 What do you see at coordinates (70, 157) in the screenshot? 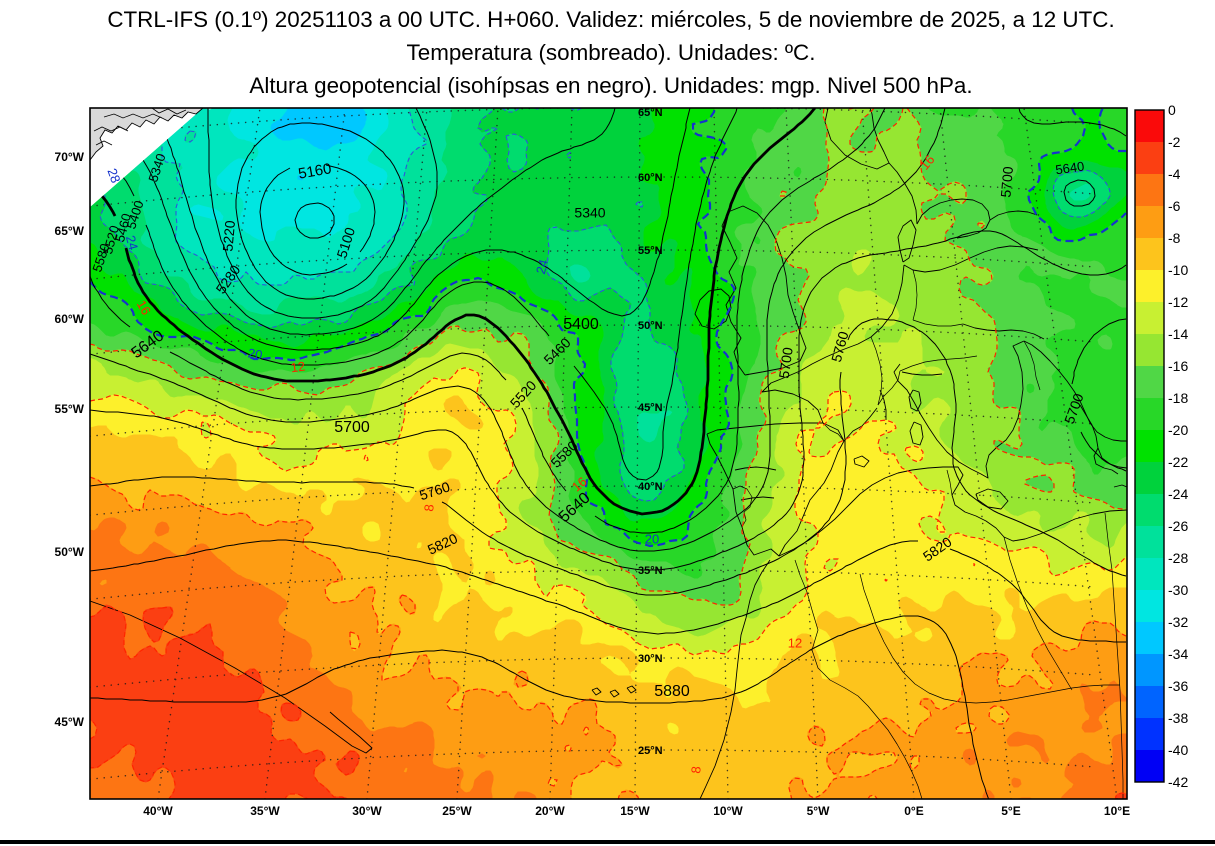
I see `svg-text: 70°W` at bounding box center [70, 157].